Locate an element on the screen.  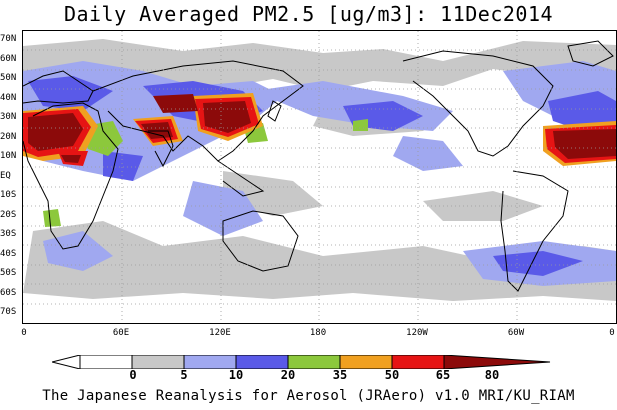
colorbar-tick-50: 50 is located at coordinates (392, 375).